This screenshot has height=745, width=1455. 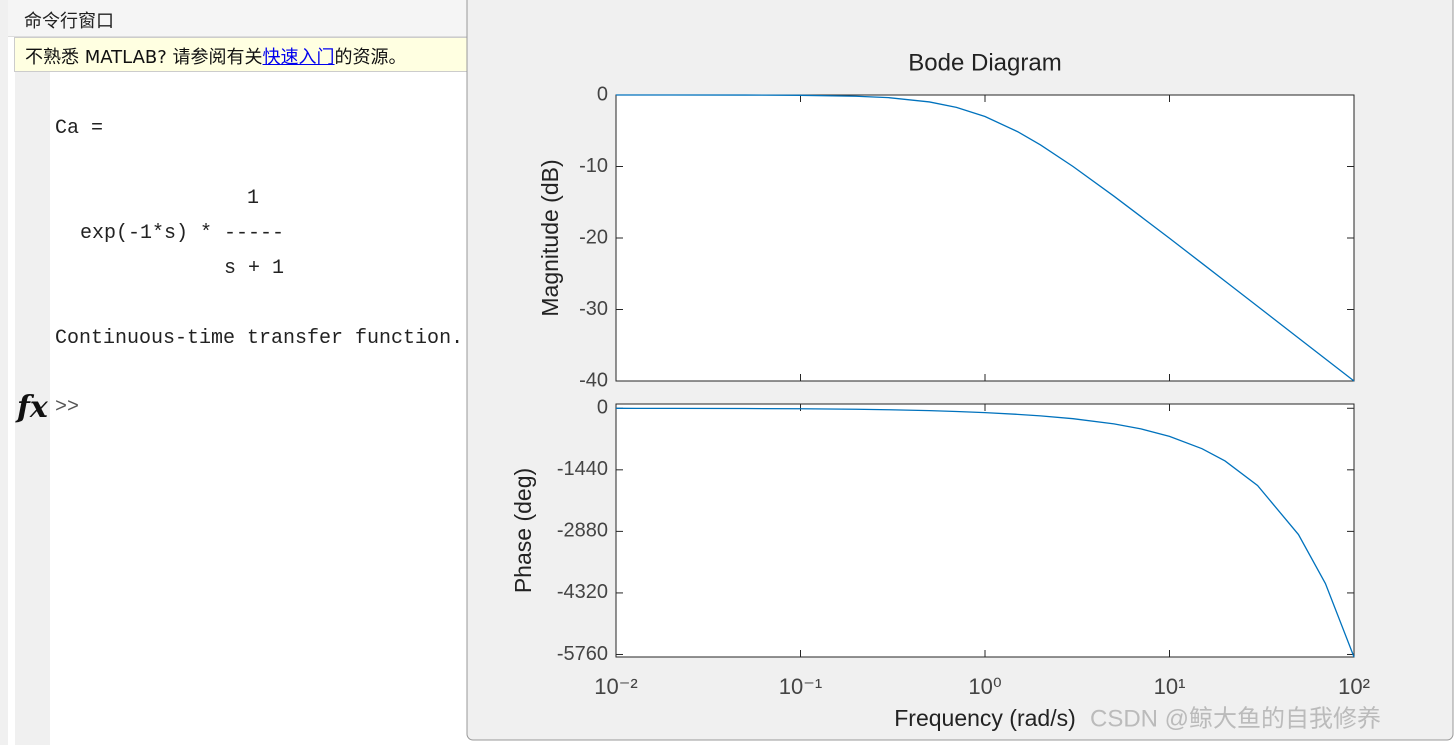 What do you see at coordinates (800, 686) in the screenshot?
I see `x-tick-label: 10⁻¹` at bounding box center [800, 686].